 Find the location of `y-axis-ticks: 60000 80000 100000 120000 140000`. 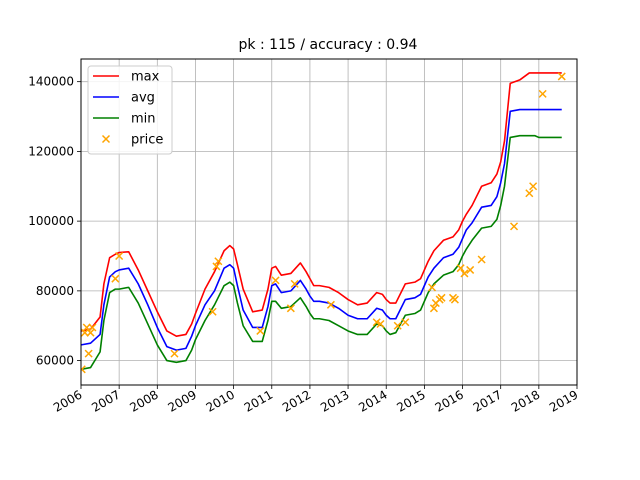

y-axis-ticks: 60000 80000 100000 120000 140000 is located at coordinates (54, 221).